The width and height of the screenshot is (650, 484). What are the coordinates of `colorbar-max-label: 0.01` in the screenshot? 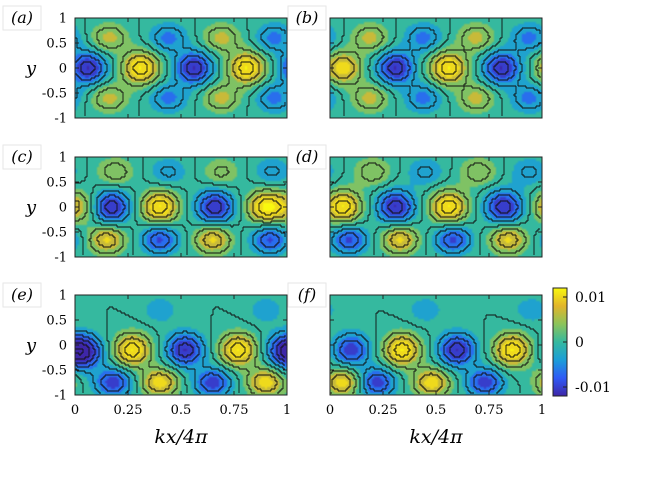 It's located at (590, 298).